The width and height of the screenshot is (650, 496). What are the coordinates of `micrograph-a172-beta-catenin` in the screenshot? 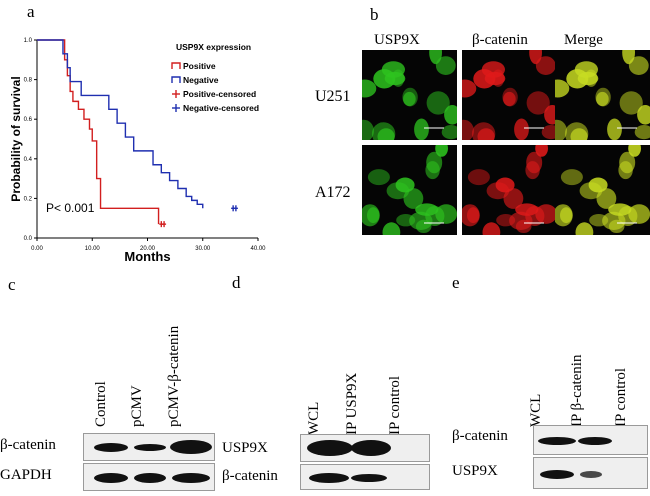 It's located at (509, 190).